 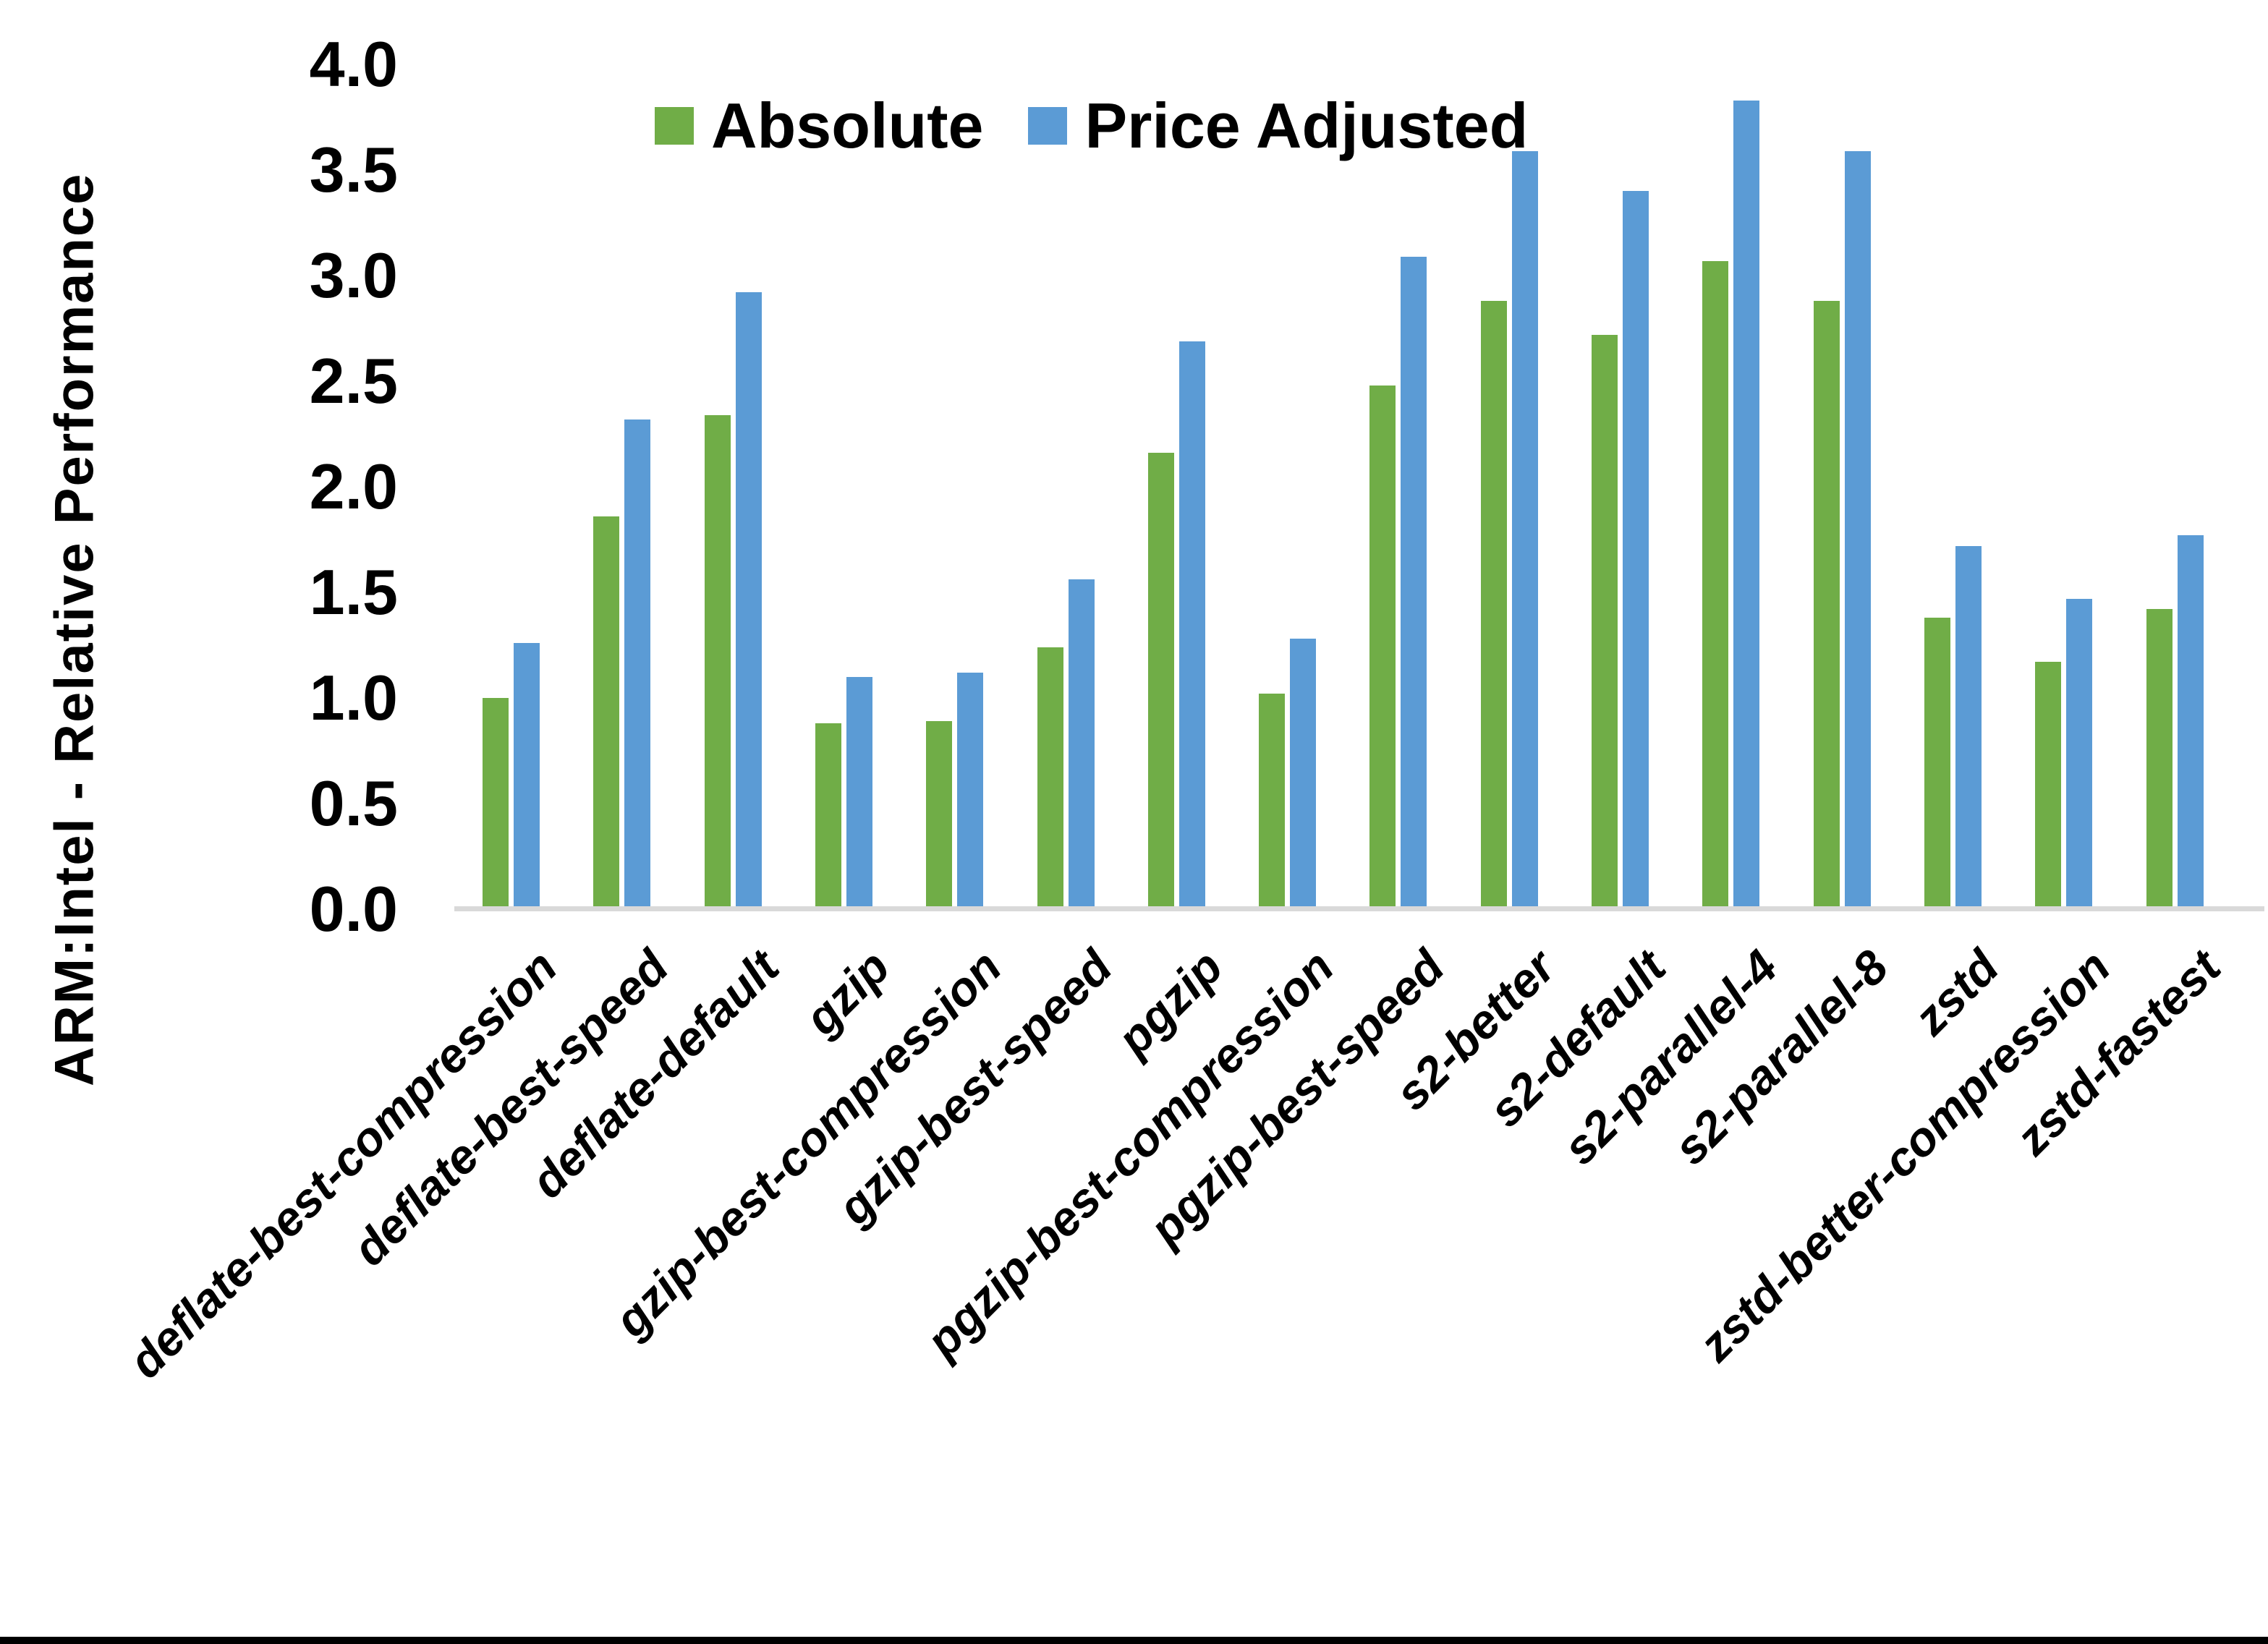 I want to click on y-tick-label: 4.0, so click(x=353, y=64).